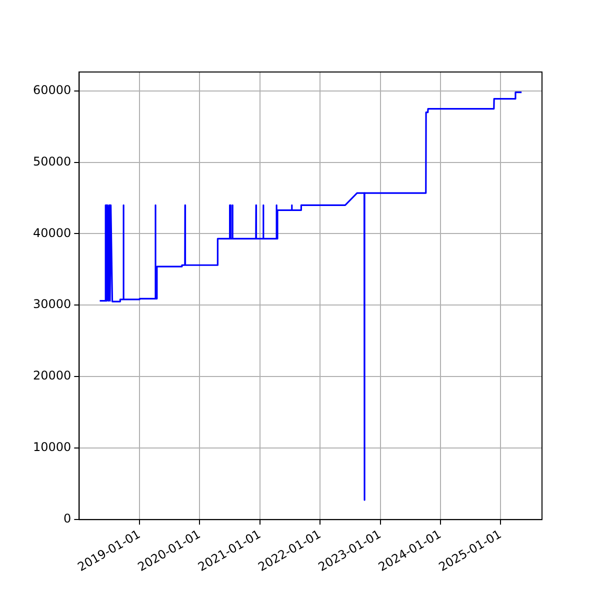 This screenshot has width=600, height=600. What do you see at coordinates (68, 518) in the screenshot?
I see `y-tick-label: 0` at bounding box center [68, 518].